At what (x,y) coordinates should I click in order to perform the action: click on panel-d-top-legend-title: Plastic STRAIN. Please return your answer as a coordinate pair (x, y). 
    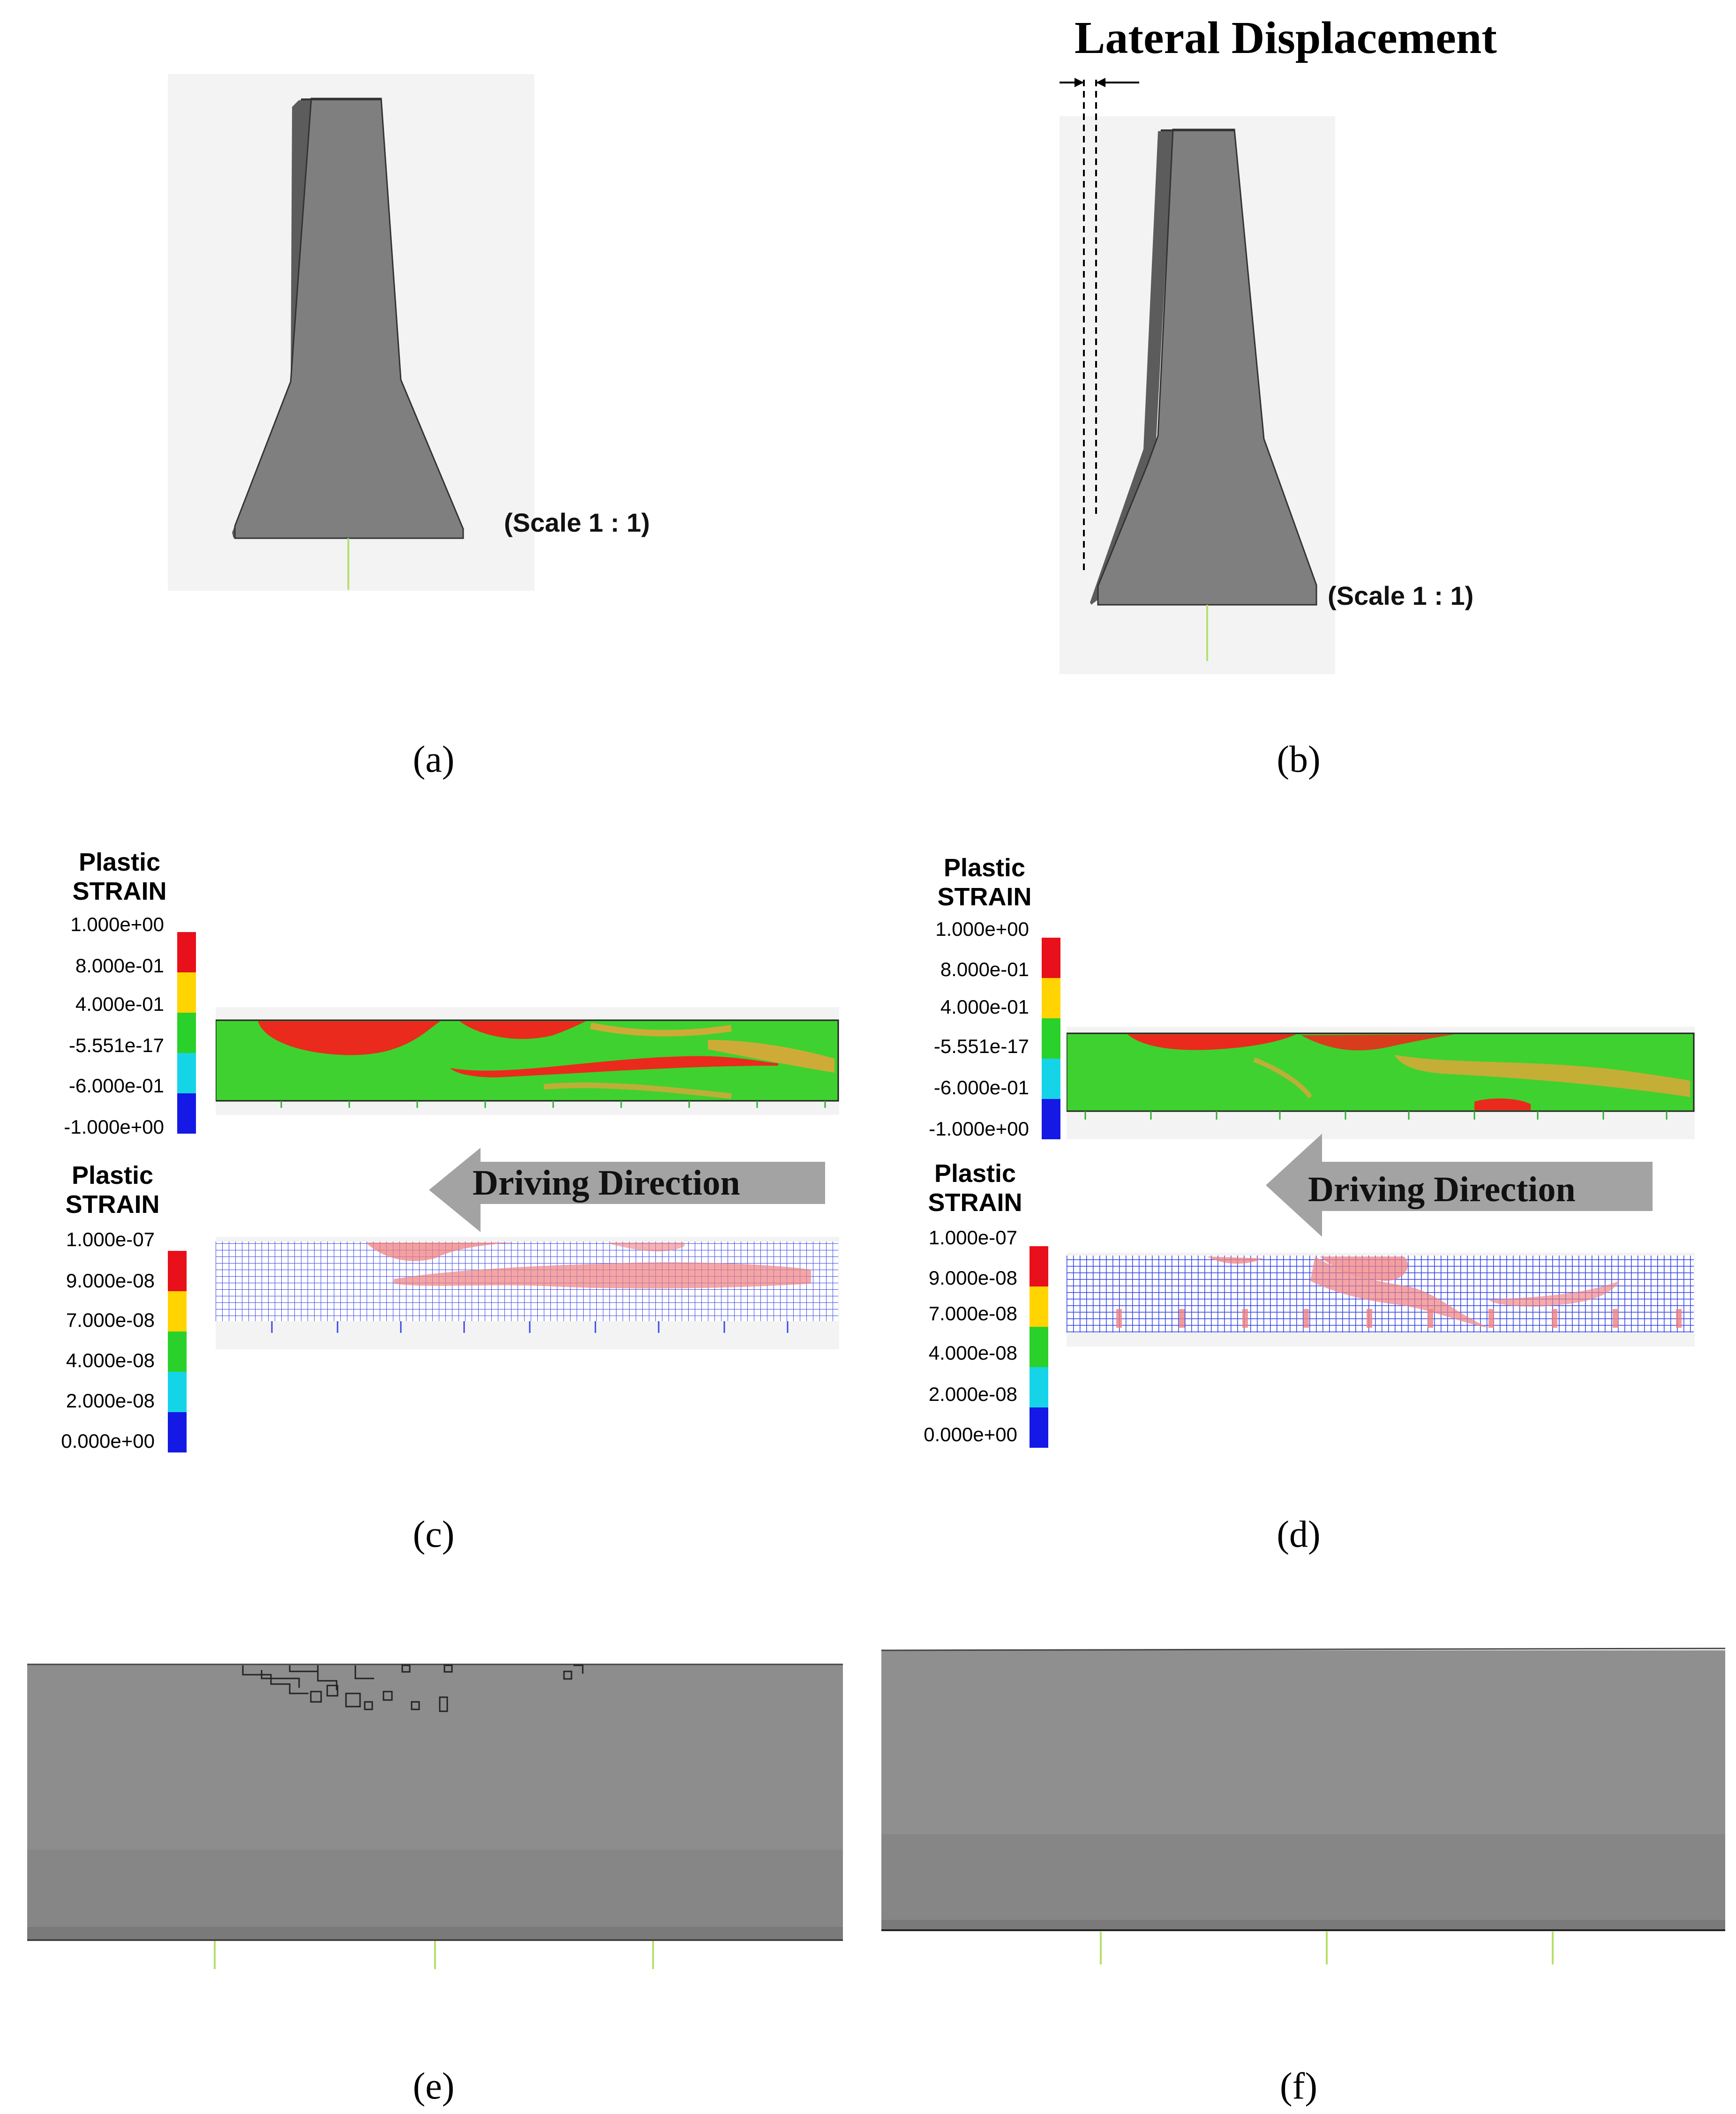
    Looking at the image, I should click on (985, 883).